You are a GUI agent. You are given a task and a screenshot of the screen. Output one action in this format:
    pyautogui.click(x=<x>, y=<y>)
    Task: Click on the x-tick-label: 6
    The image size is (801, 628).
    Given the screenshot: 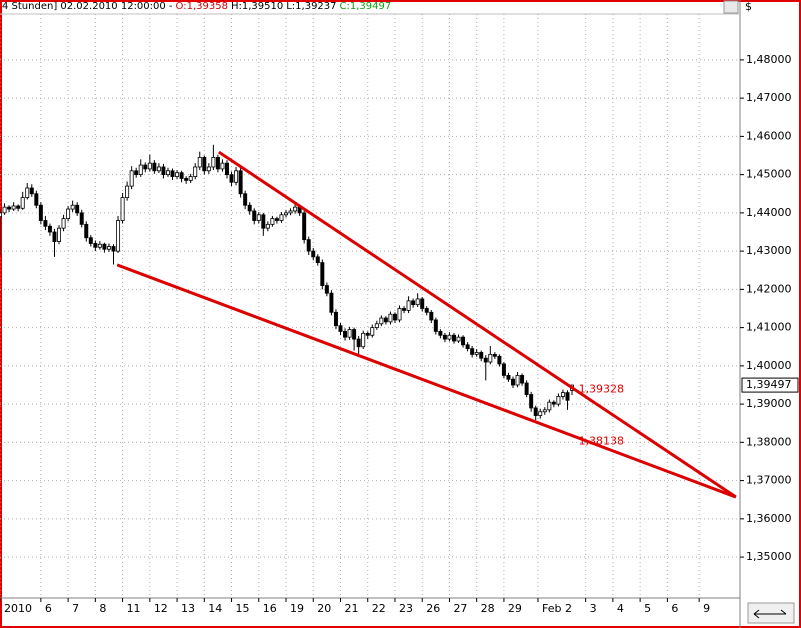 What is the action you would take?
    pyautogui.click(x=48, y=608)
    